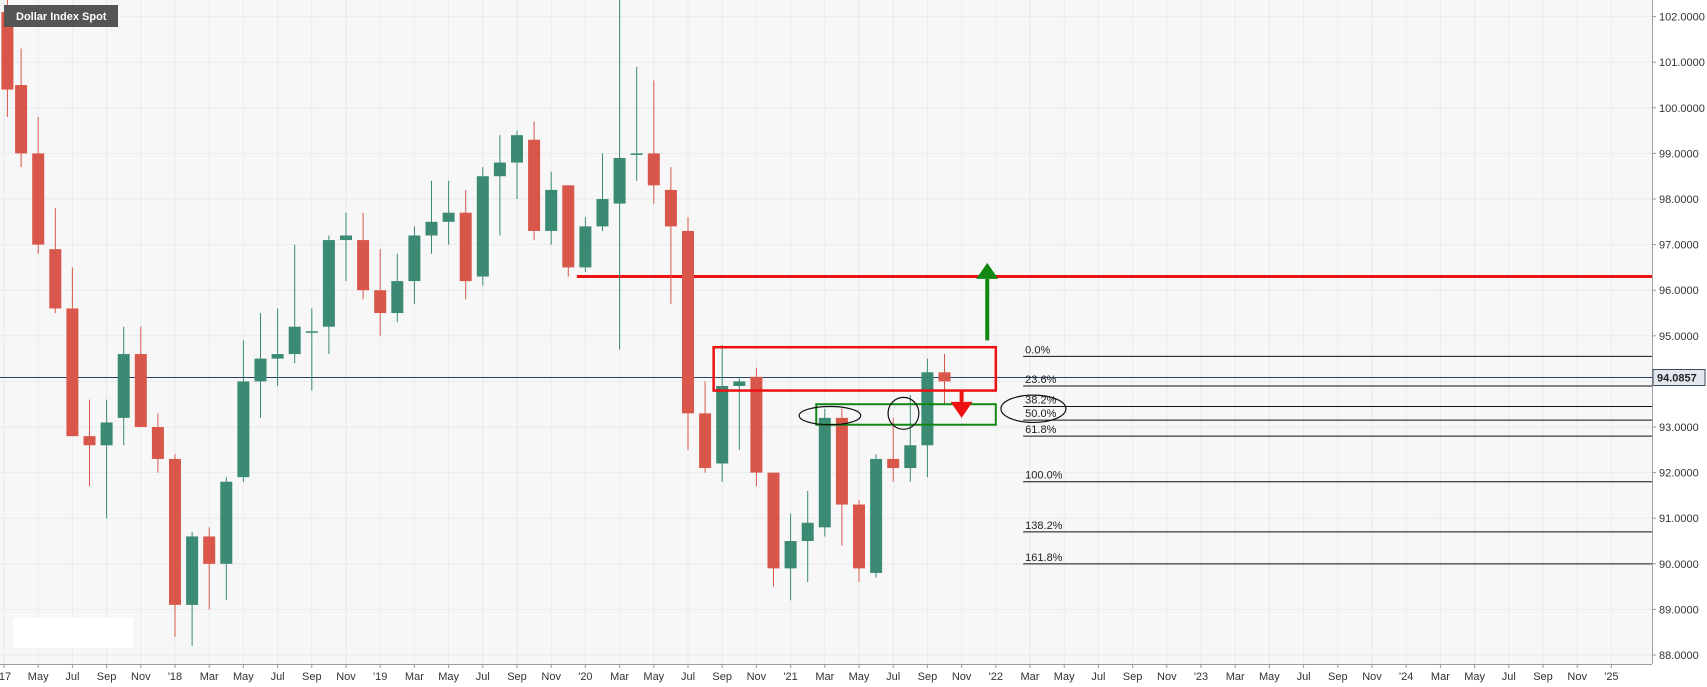 The image size is (1707, 687). I want to click on y-tick-label: 89.0000, so click(1679, 610).